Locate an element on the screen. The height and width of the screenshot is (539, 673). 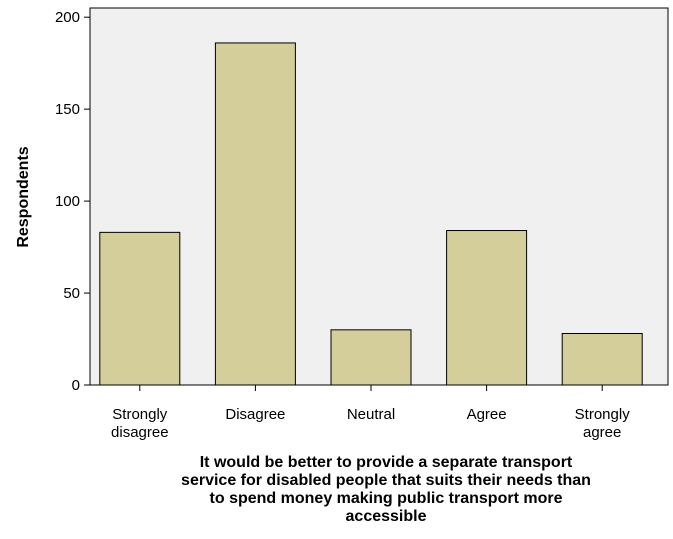
x-tick-label: Disagree is located at coordinates (255, 414).